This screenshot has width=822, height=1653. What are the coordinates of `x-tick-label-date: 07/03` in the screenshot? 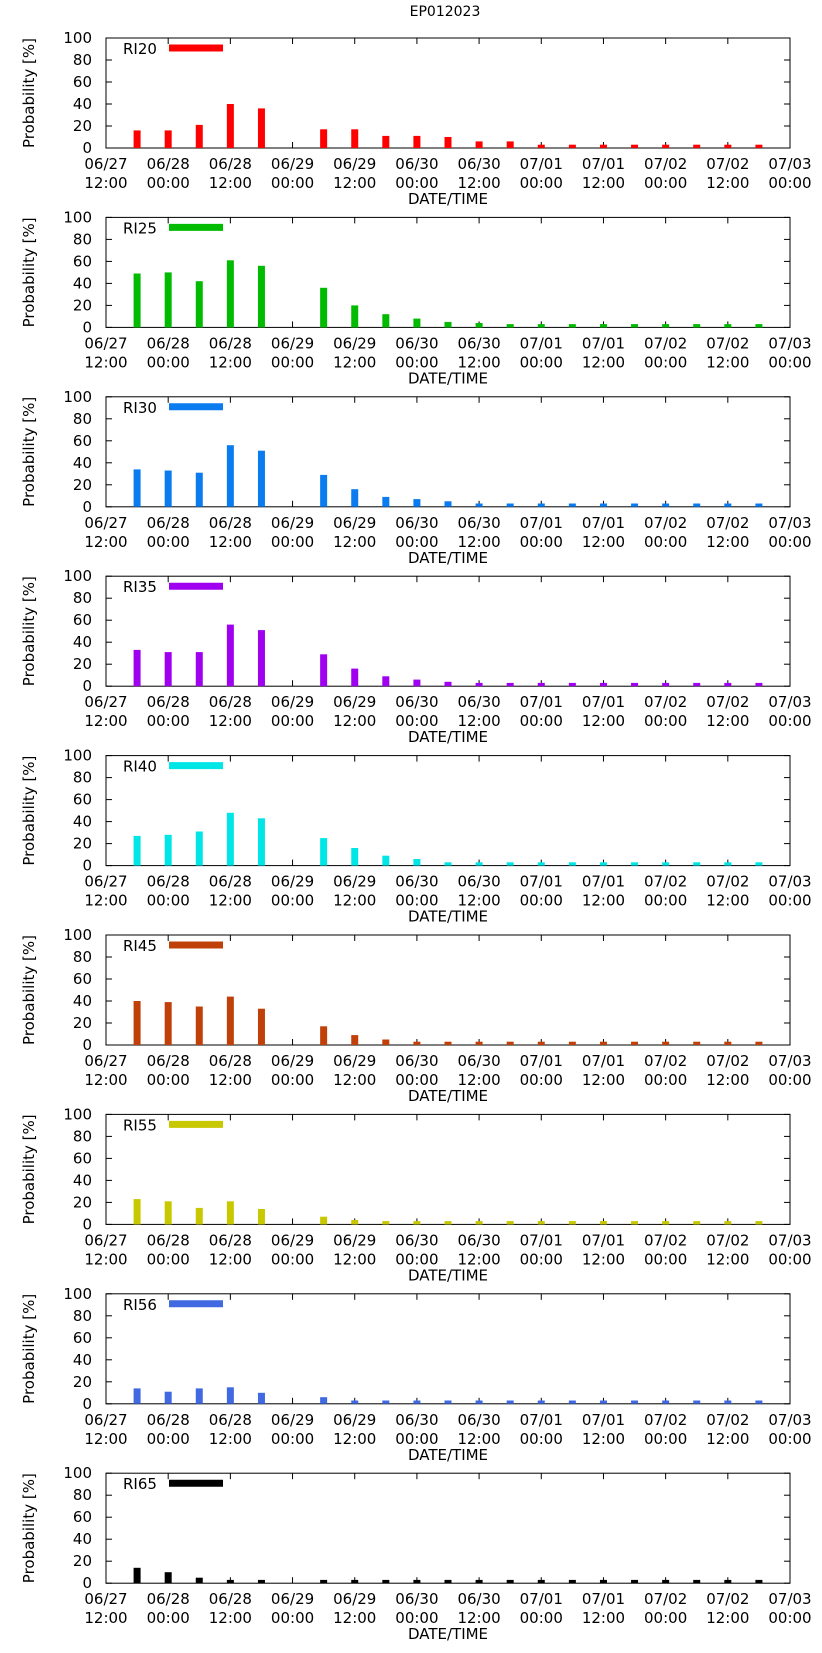 It's located at (789, 702).